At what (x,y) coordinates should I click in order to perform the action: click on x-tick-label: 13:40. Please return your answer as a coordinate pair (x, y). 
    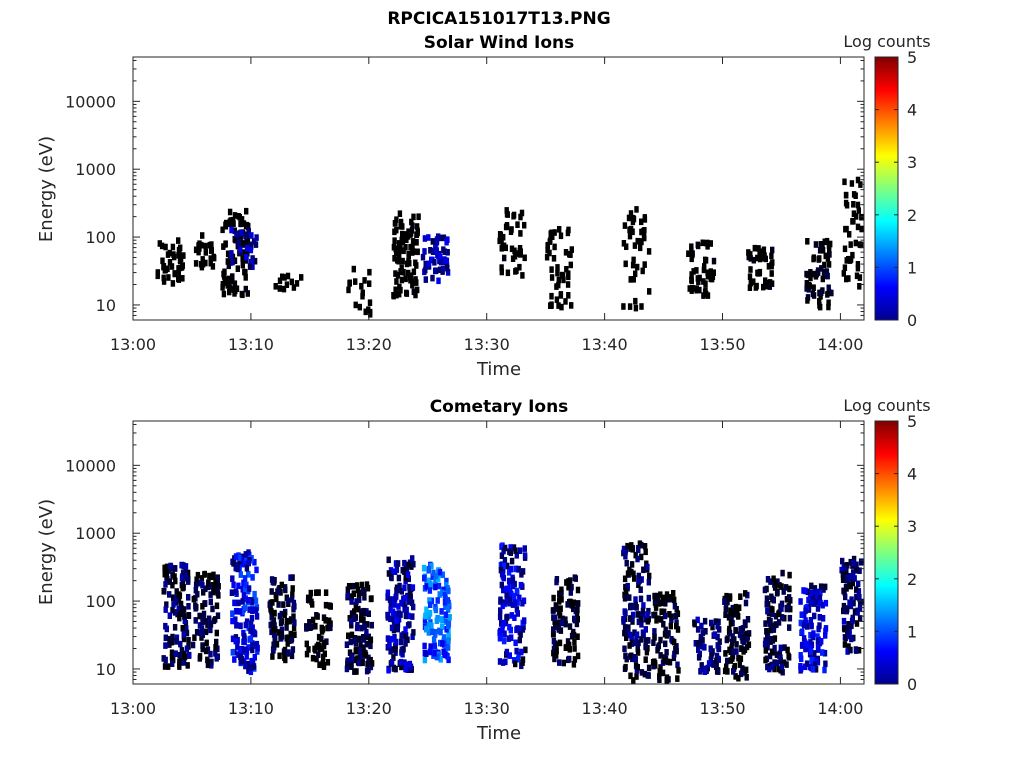
    Looking at the image, I should click on (605, 708).